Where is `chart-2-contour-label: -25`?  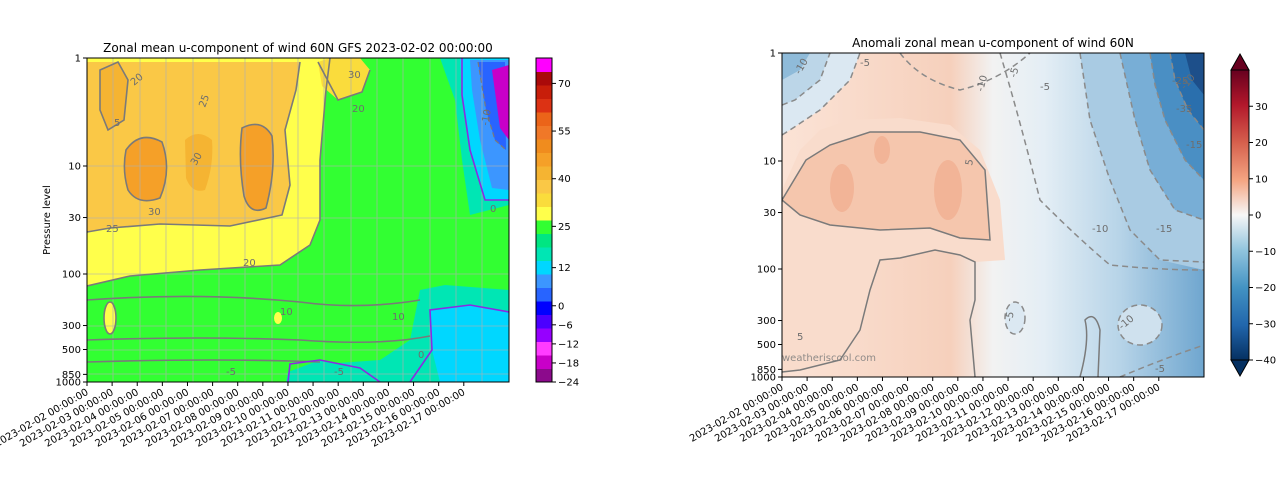
chart-2-contour-label: -25 is located at coordinates (1180, 81).